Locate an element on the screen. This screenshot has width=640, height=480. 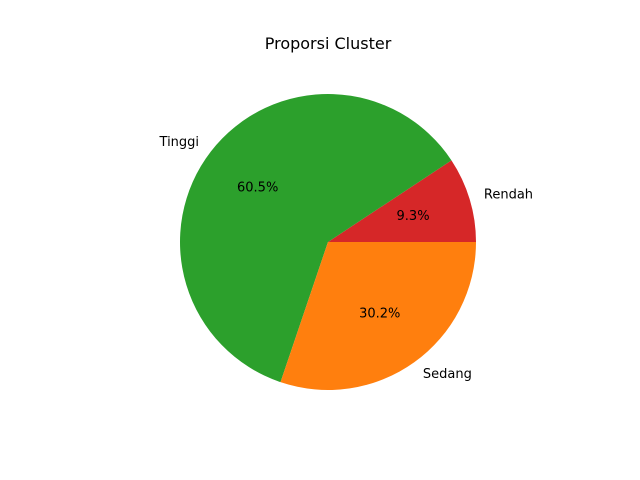
slice-label-rendah: Rendah is located at coordinates (508, 195).